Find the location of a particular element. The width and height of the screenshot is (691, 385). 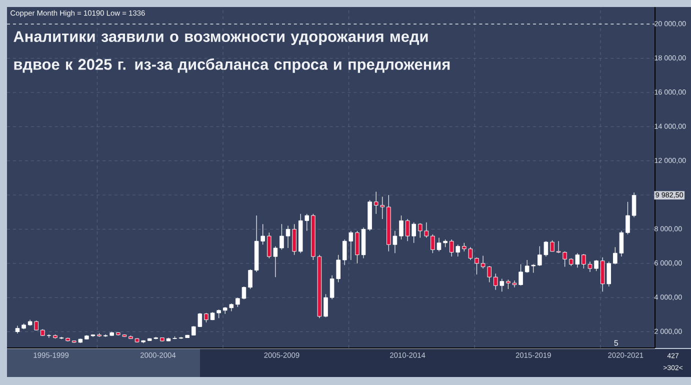

text: Аналитики заявили о возможности удорожания меди вдвое к 2025 г. из-за дисбаланса спроса и предложения is located at coordinates (232, 52).